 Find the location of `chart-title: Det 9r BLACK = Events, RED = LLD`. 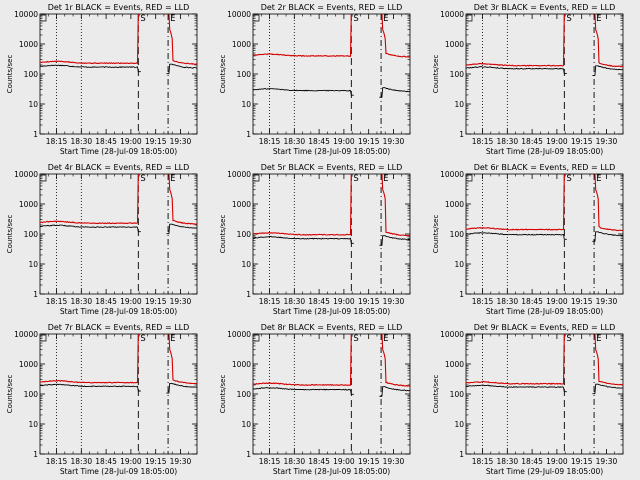

chart-title: Det 9r BLACK = Events, RED = LLD is located at coordinates (545, 327).